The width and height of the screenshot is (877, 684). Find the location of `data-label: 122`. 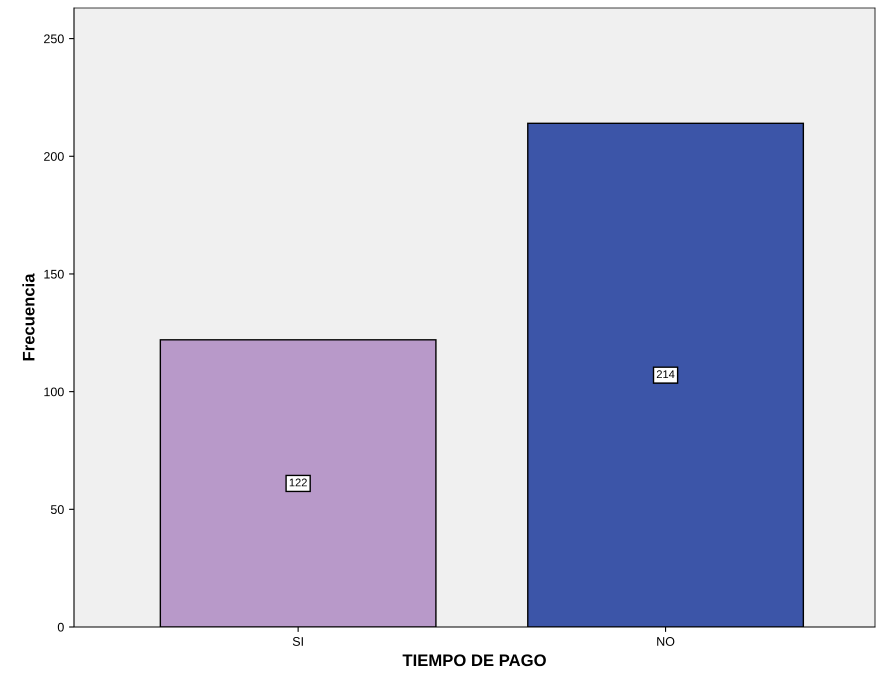

data-label: 122 is located at coordinates (298, 482).